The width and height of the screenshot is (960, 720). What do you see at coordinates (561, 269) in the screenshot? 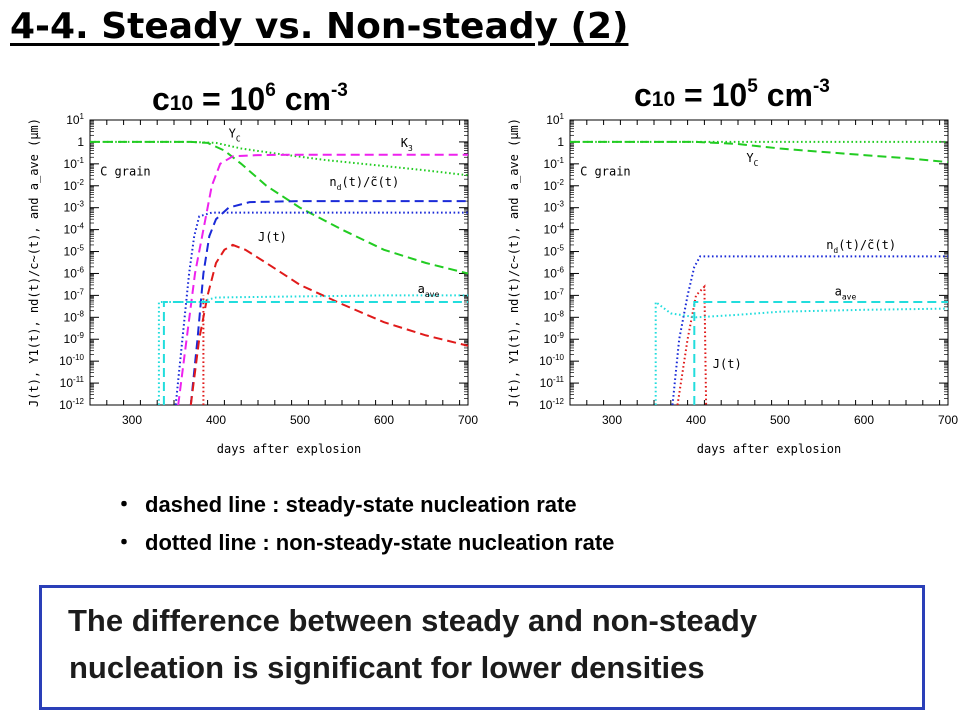
I see `y-tick-label-part: -6` at bounding box center [561, 269].